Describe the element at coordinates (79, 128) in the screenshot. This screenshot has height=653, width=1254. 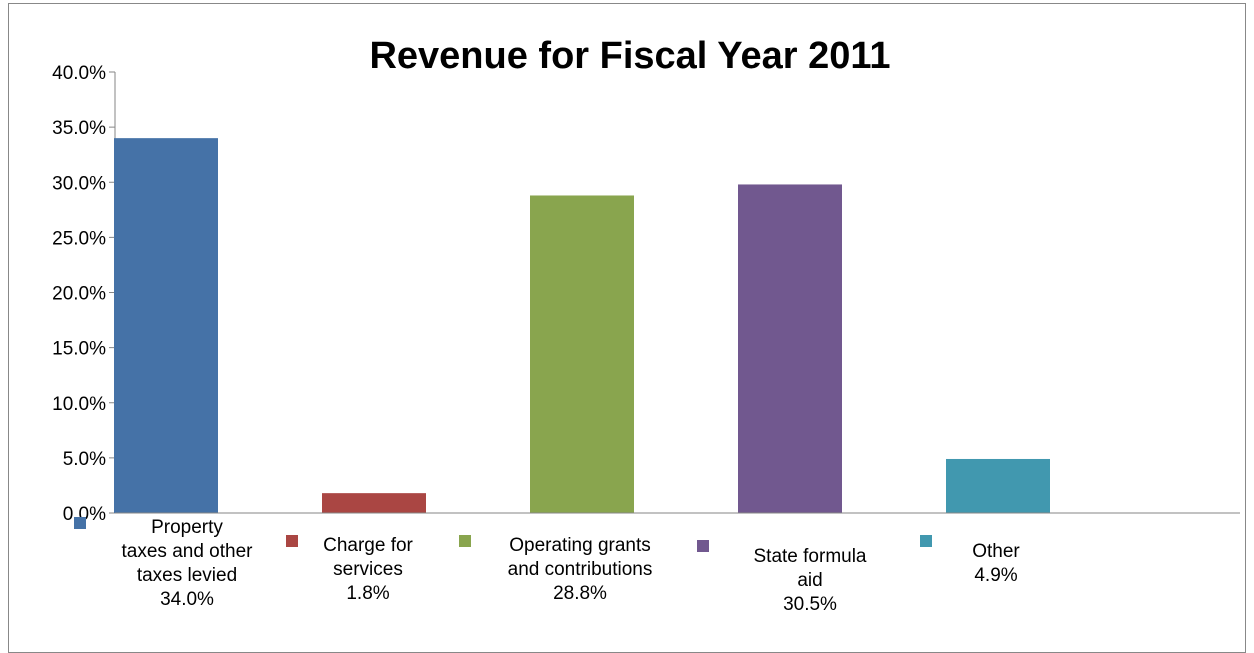
I see `y-tick-label: 35.0%` at that location.